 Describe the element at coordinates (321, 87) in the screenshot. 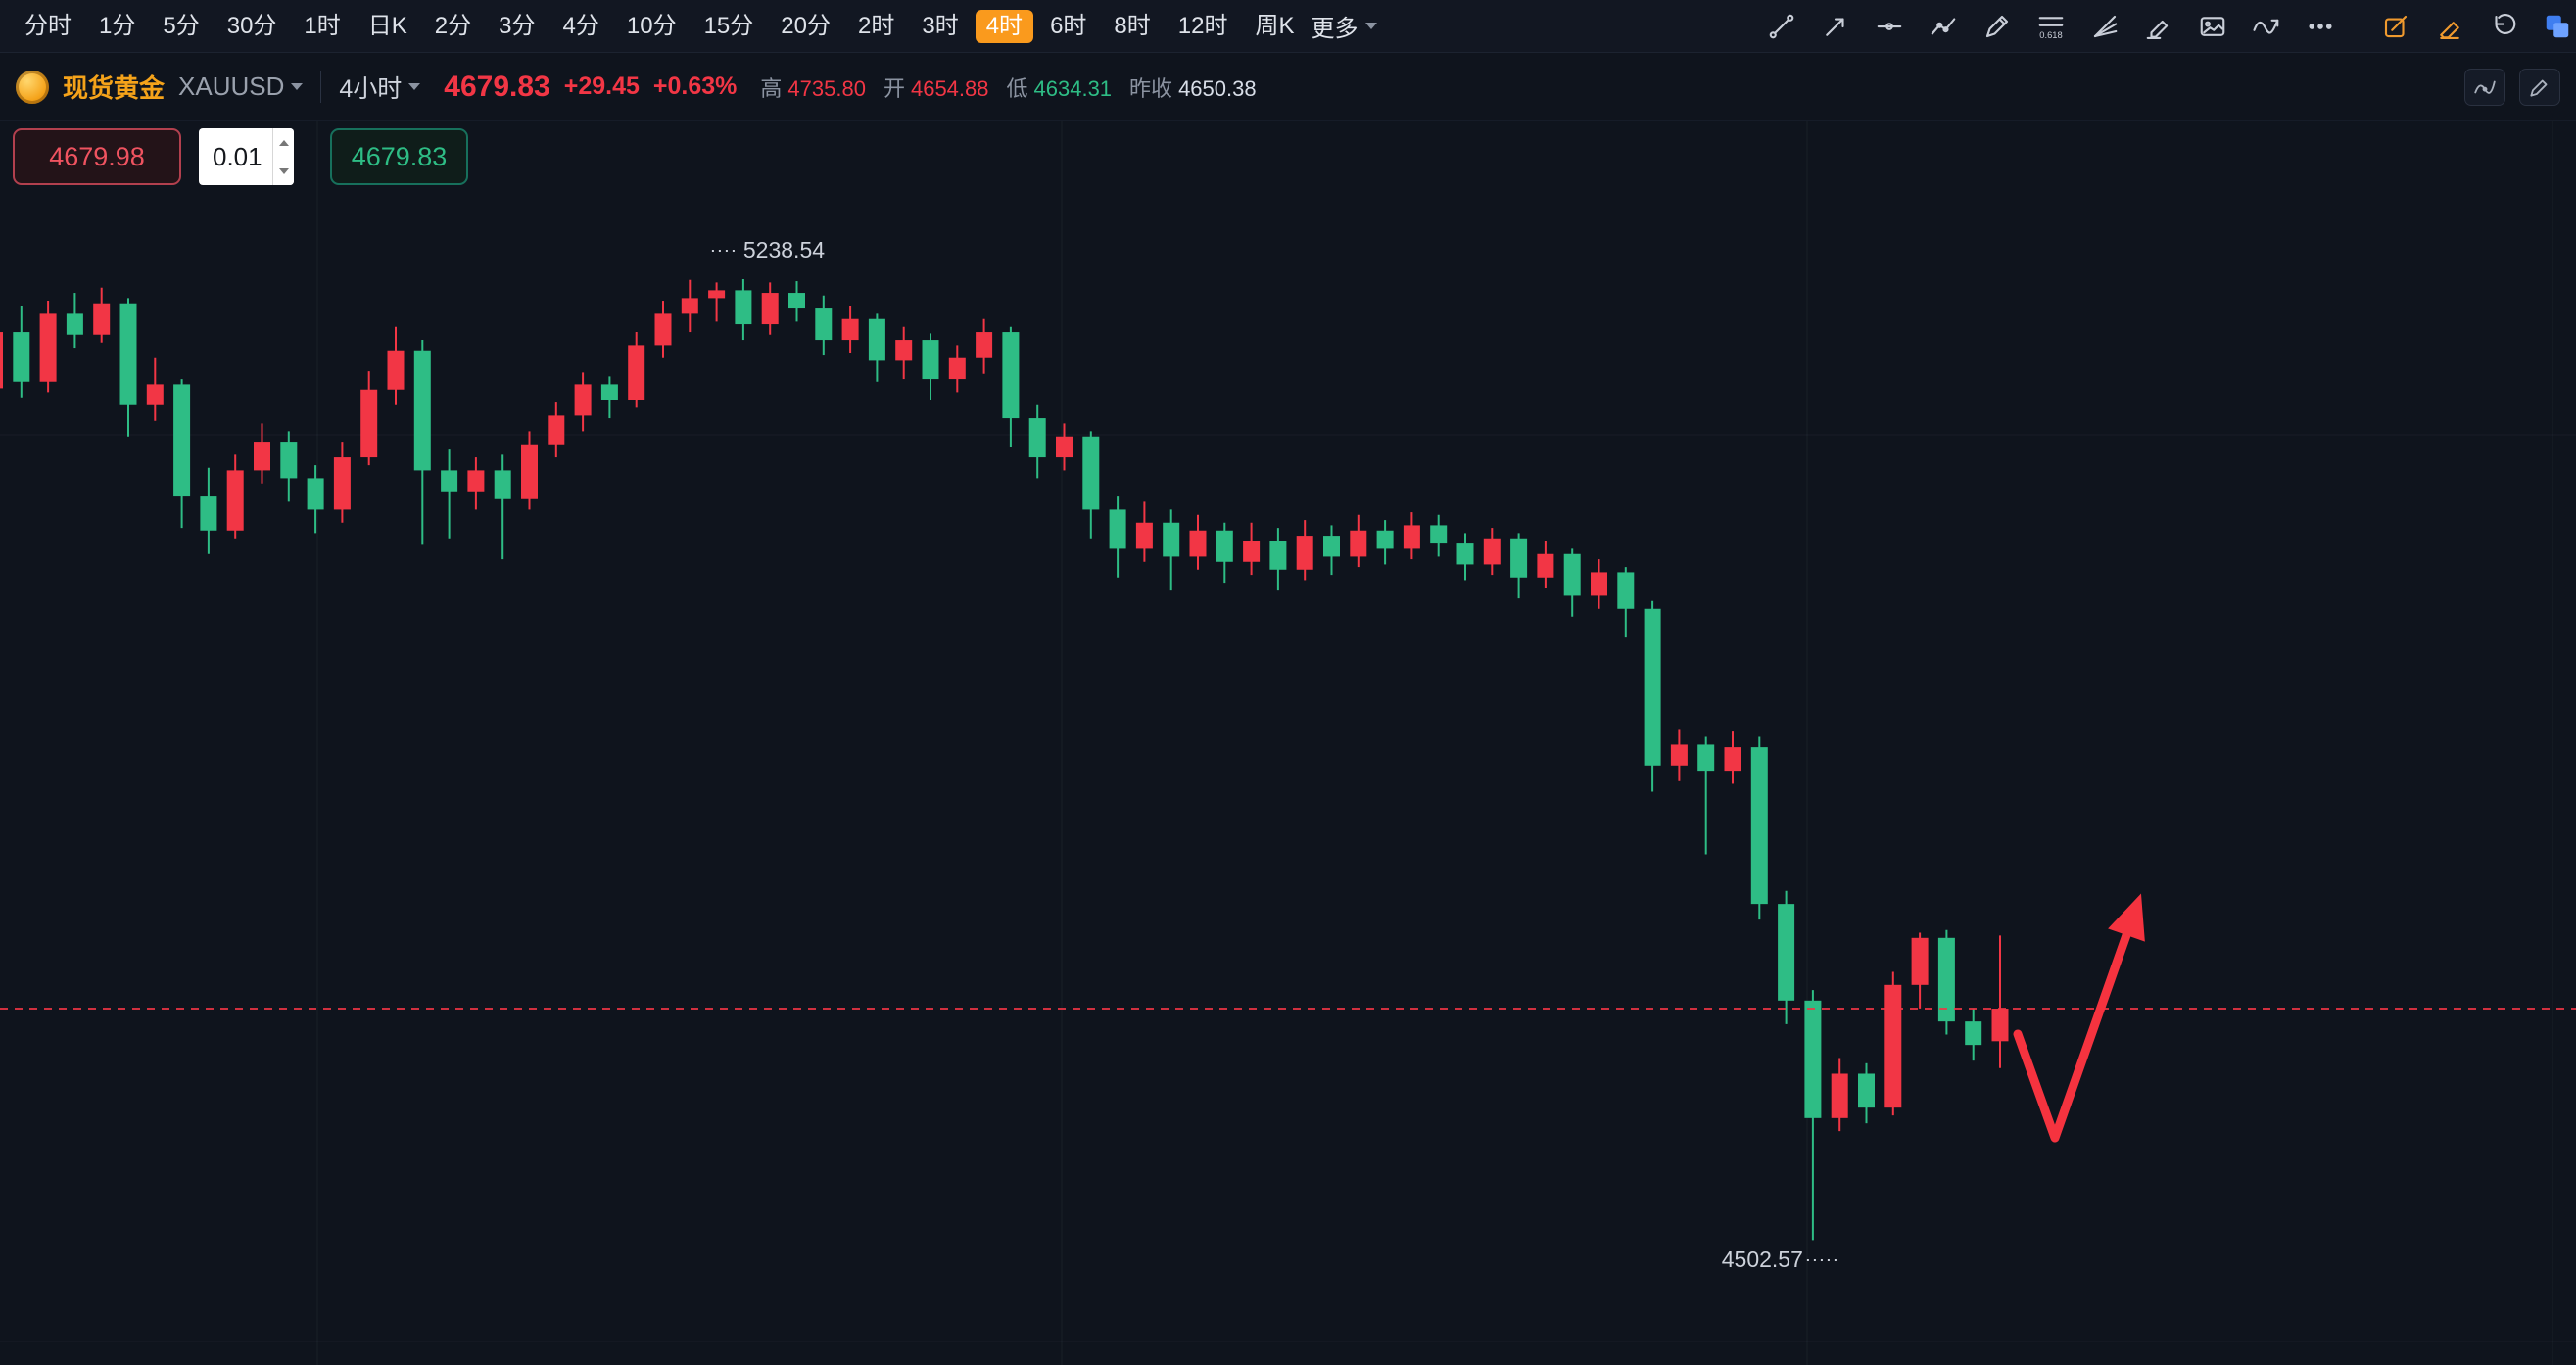

I see `divider` at that location.